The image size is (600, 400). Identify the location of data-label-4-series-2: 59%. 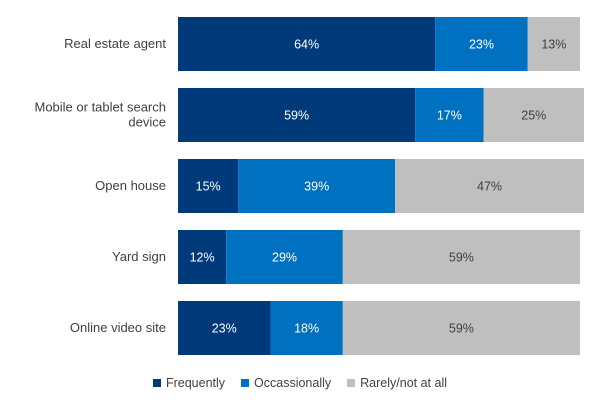
(461, 329).